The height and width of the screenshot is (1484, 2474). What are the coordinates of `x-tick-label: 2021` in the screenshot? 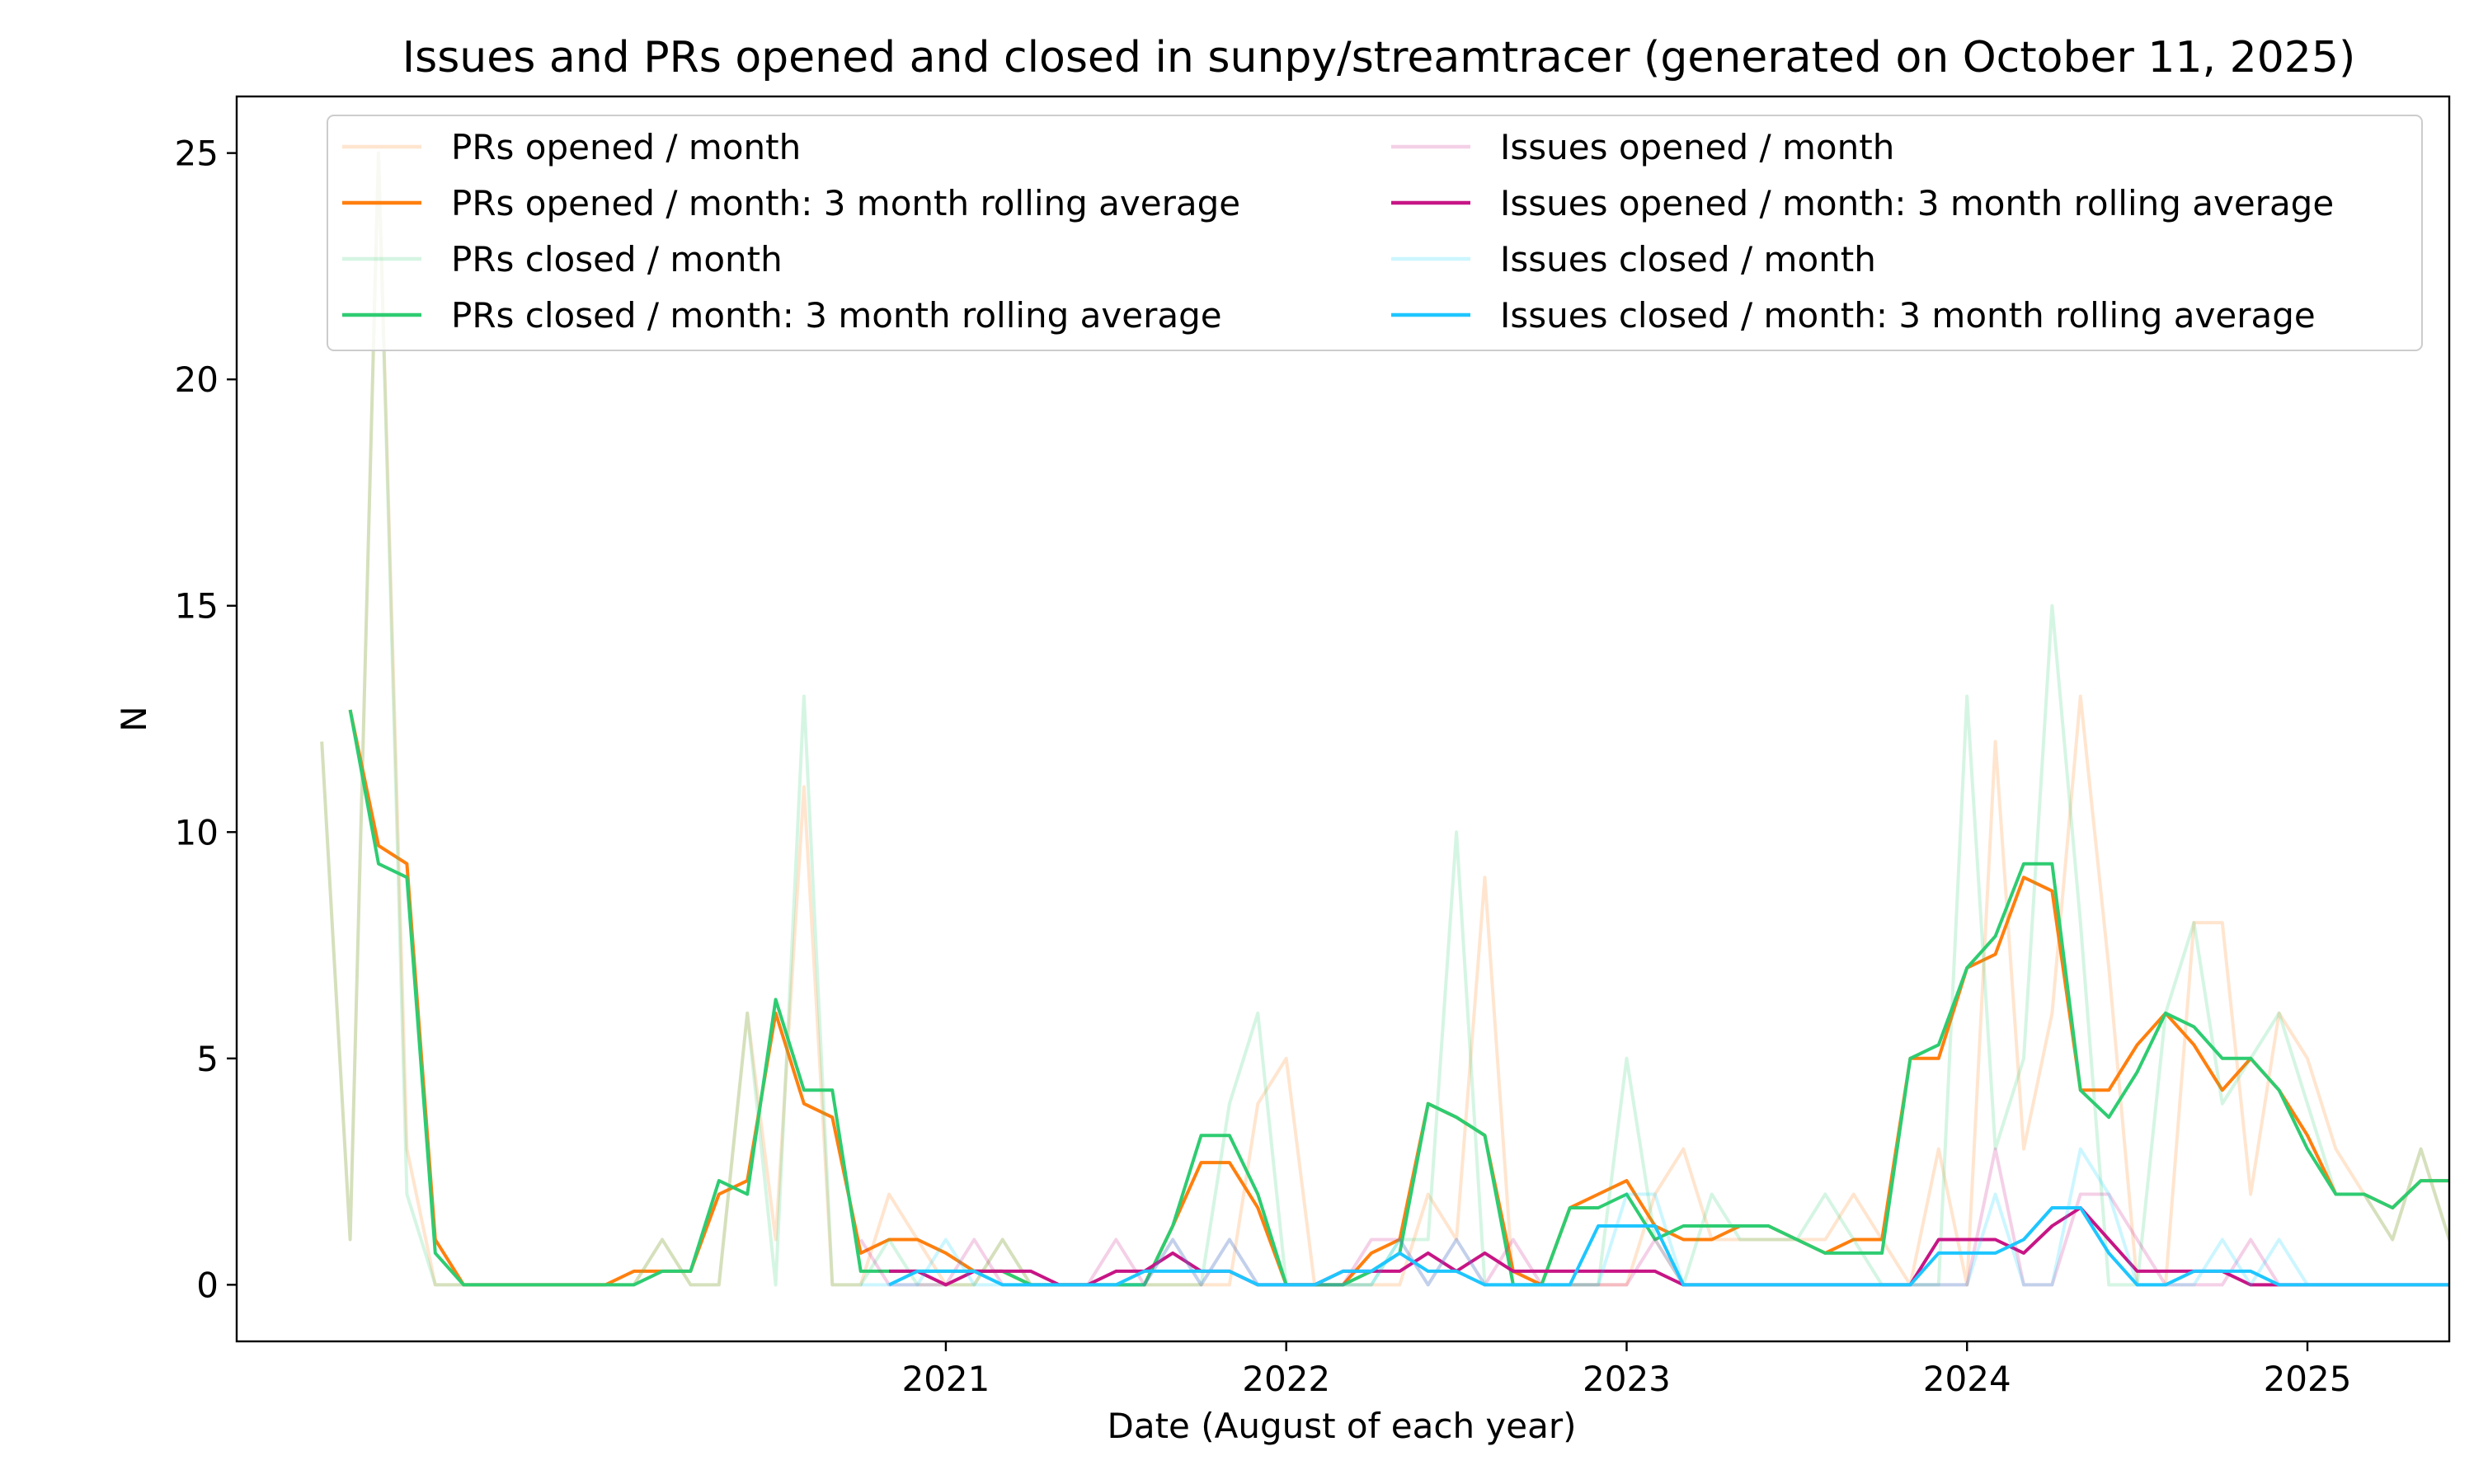 It's located at (945, 1379).